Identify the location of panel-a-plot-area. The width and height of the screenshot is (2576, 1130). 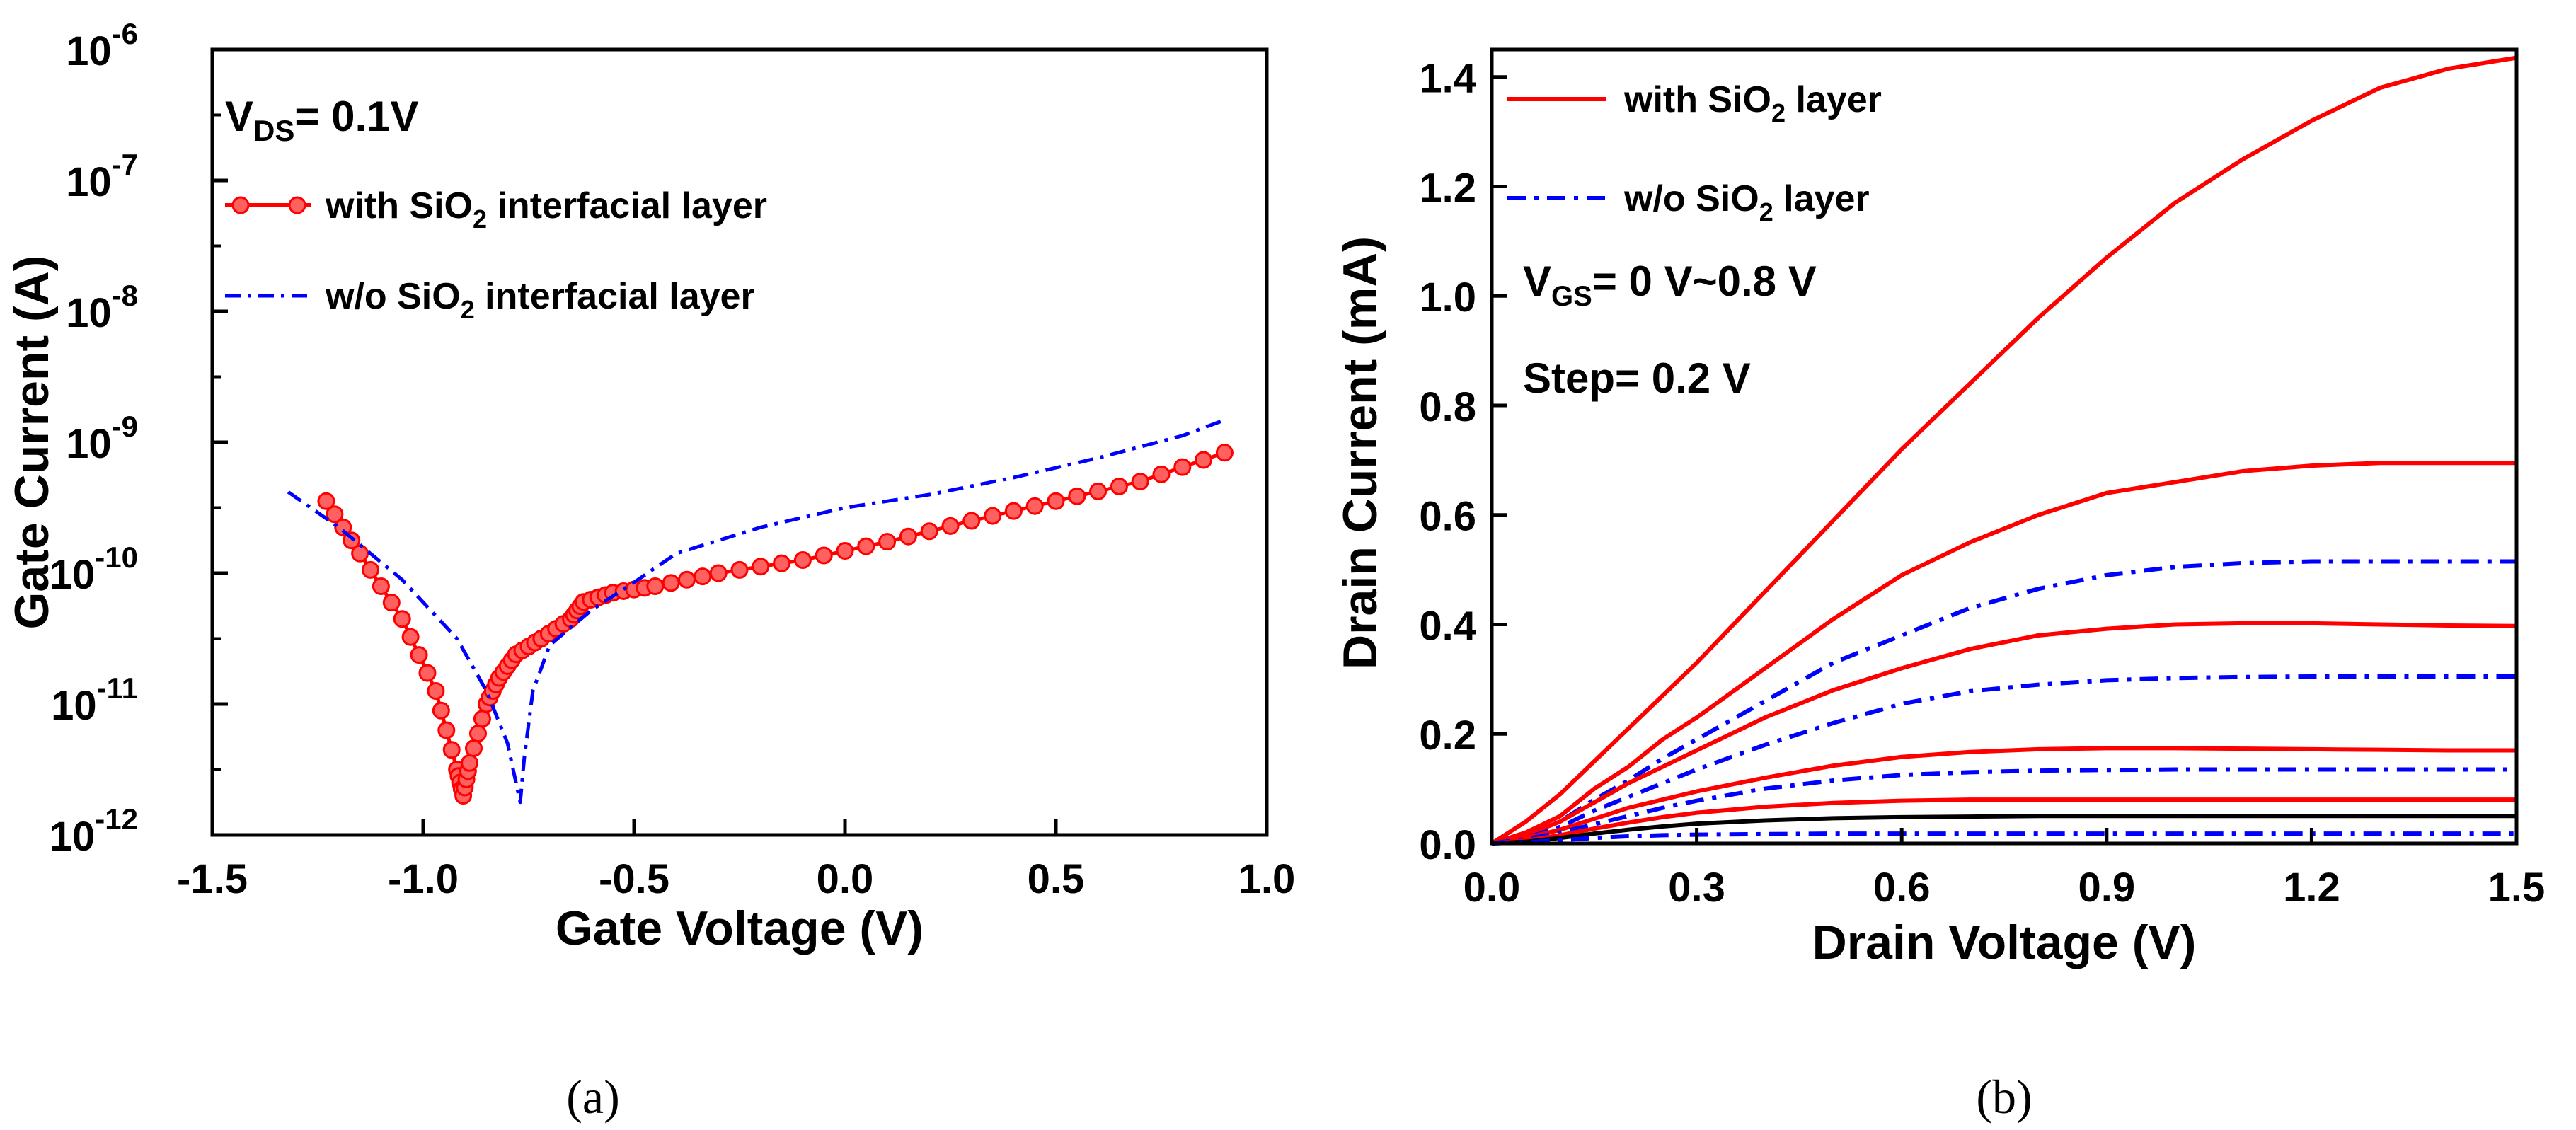
(760, 611).